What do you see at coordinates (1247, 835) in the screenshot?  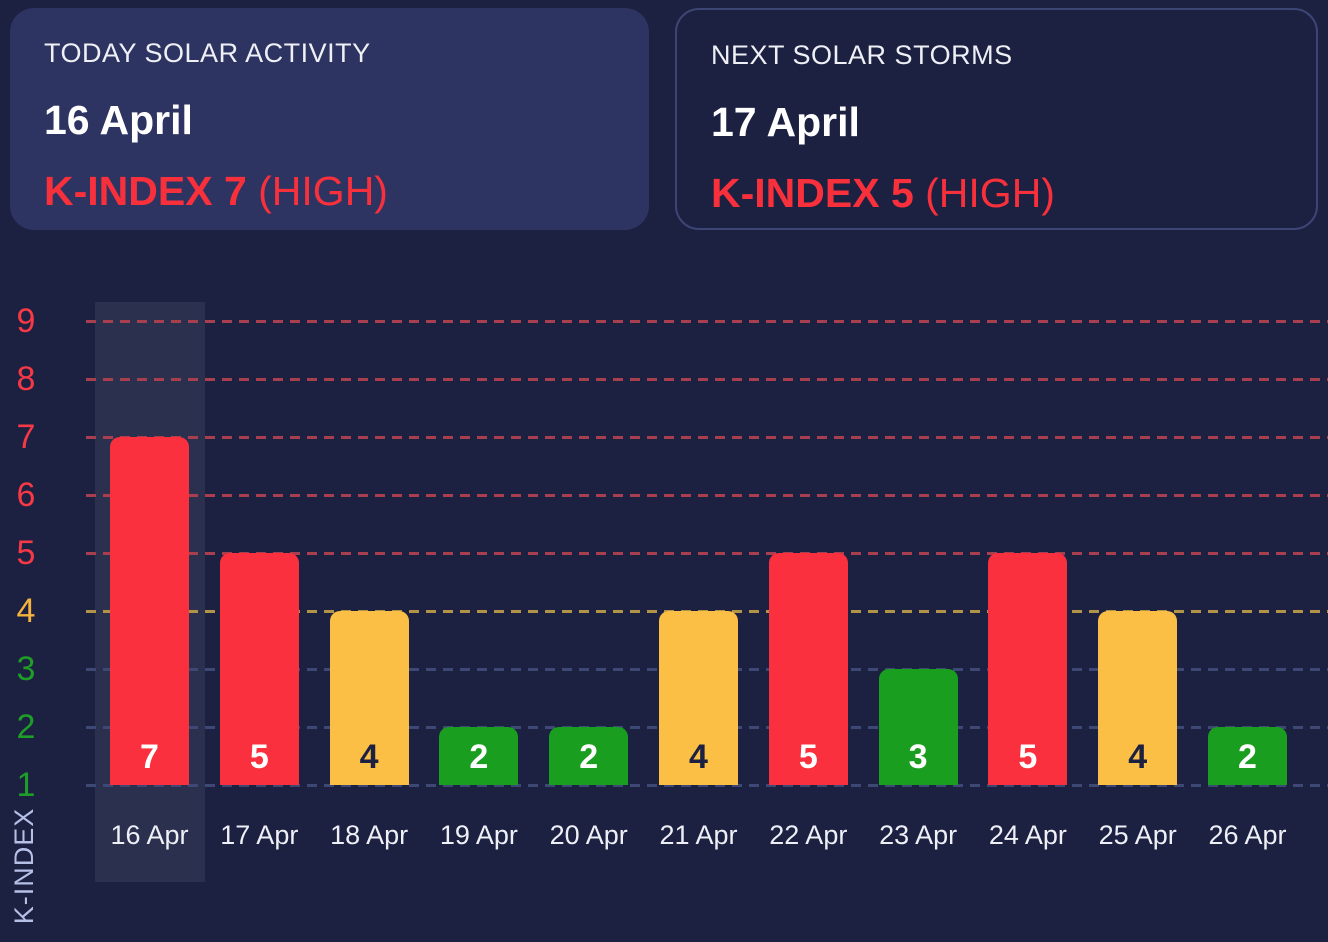 I see `x-tick-26-apr: 26 Apr` at bounding box center [1247, 835].